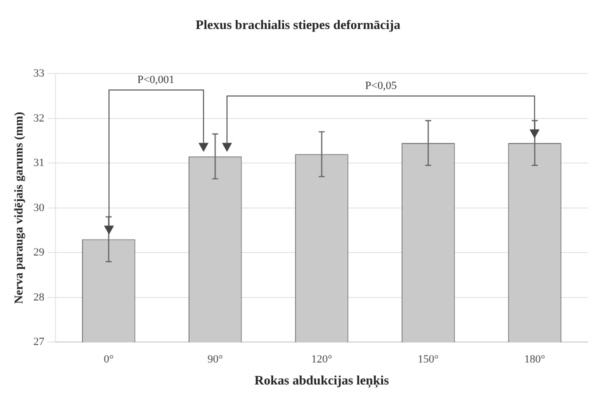 The image size is (616, 401). I want to click on y-tick-label: 33, so click(39, 73).